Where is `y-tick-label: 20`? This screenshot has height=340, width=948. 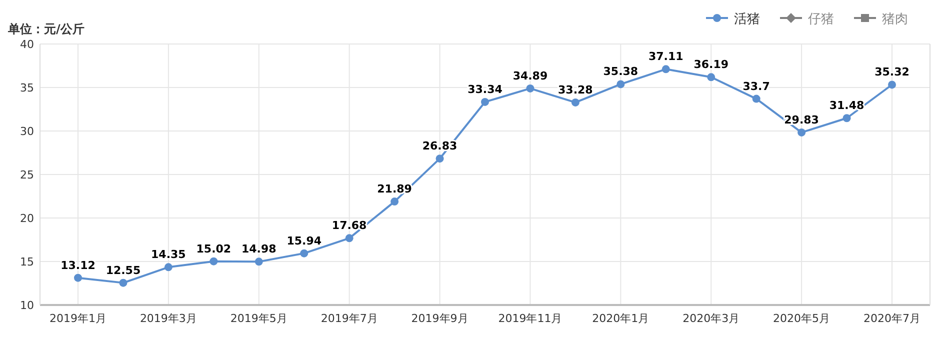
y-tick-label: 20 is located at coordinates (27, 218).